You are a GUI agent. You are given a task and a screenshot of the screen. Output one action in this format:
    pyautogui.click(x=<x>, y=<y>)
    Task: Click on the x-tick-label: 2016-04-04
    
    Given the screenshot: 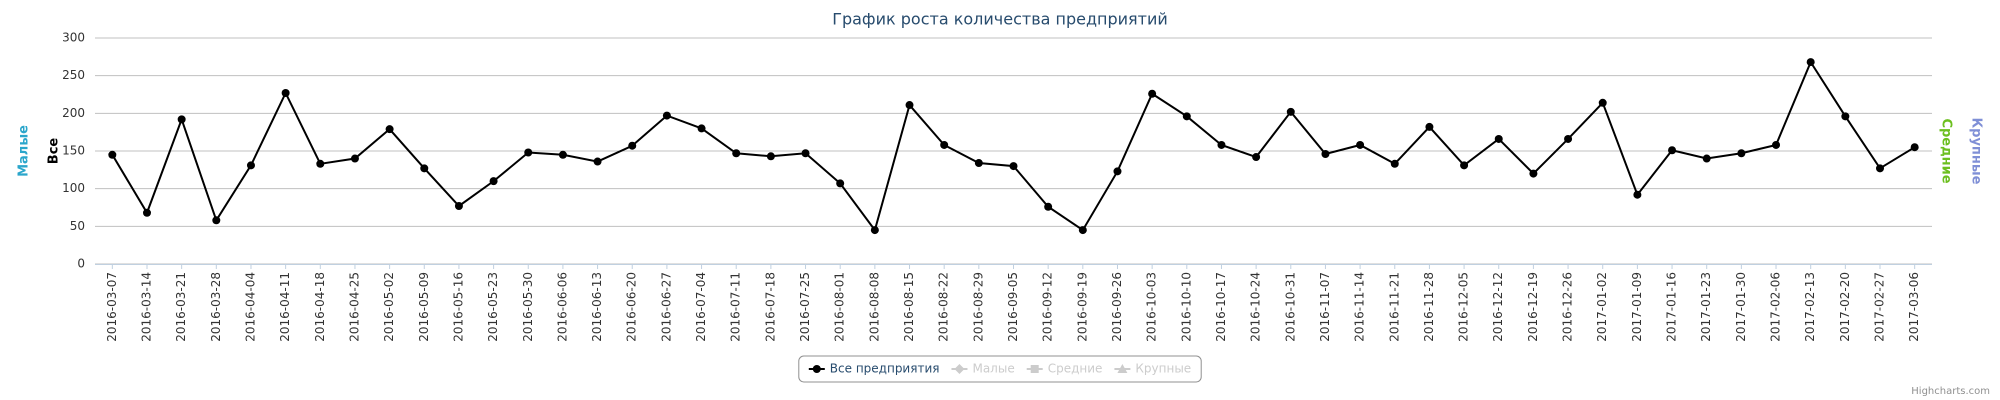 What is the action you would take?
    pyautogui.click(x=250, y=307)
    